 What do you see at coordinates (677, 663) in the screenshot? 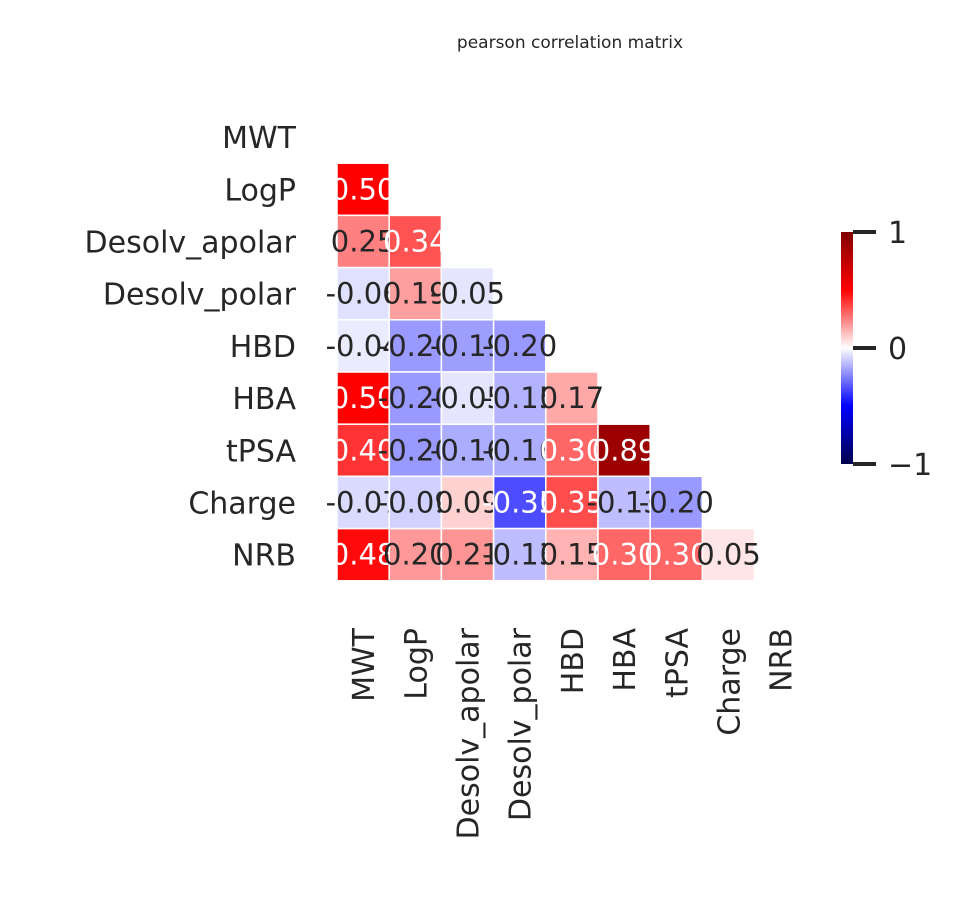
I see `x-tick-label: tPSA` at bounding box center [677, 663].